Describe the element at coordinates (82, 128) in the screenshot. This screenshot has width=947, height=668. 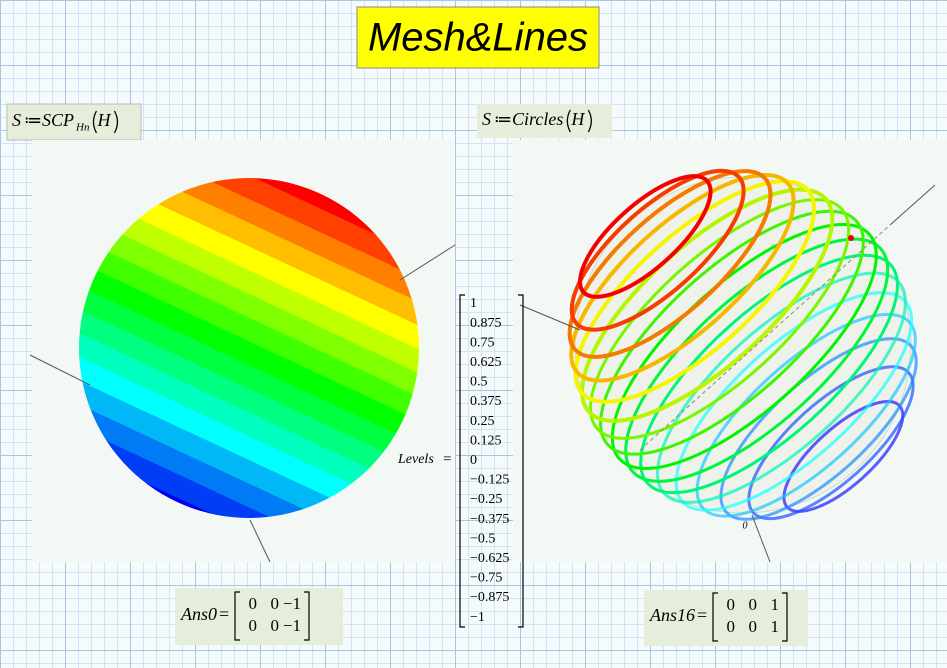
I see `definition-subscript: Hn` at that location.